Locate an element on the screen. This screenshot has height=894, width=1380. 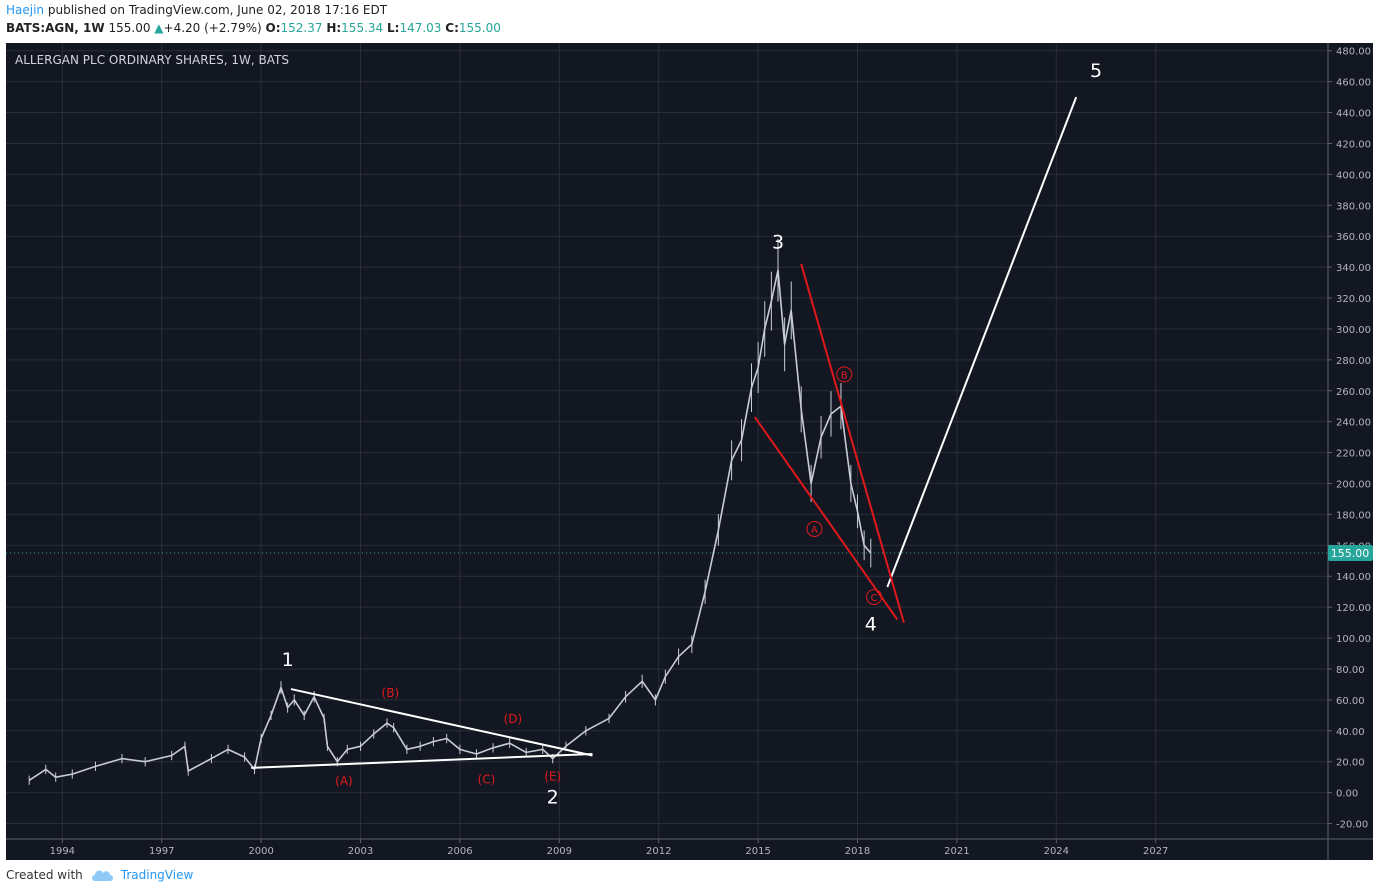
x-tick-label: 2003 is located at coordinates (360, 851).